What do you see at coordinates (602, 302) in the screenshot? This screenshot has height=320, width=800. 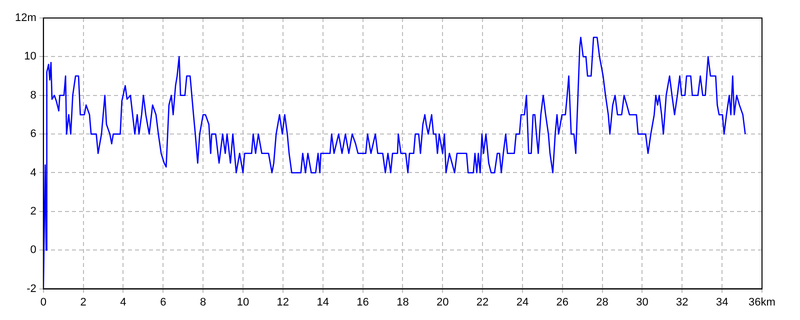 I see `x-tick-label: 28` at bounding box center [602, 302].